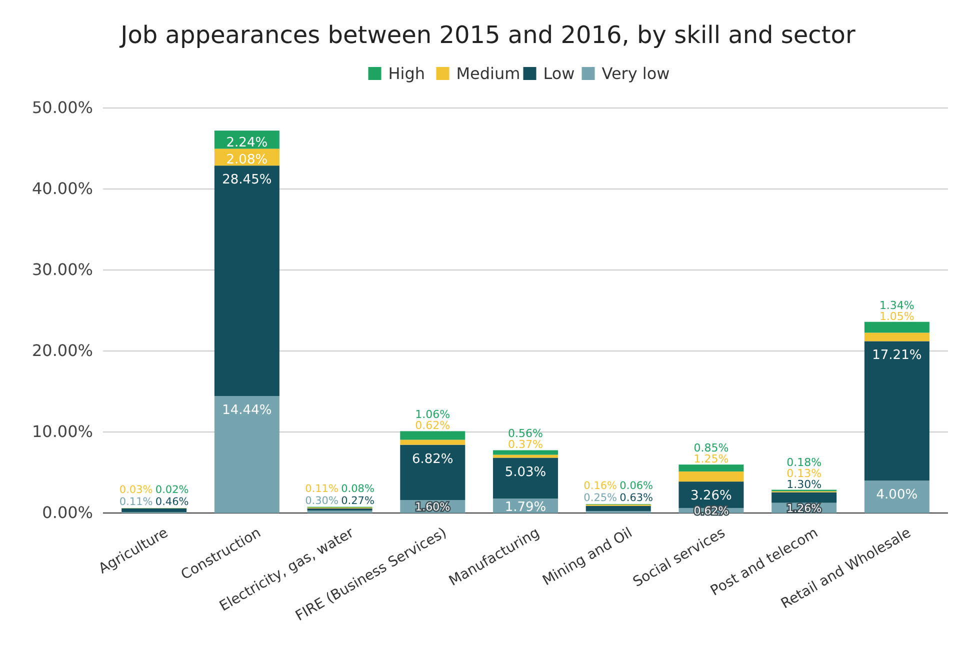 The width and height of the screenshot is (976, 645). Describe the element at coordinates (433, 459) in the screenshot. I see `data-label: 6.82%` at that location.